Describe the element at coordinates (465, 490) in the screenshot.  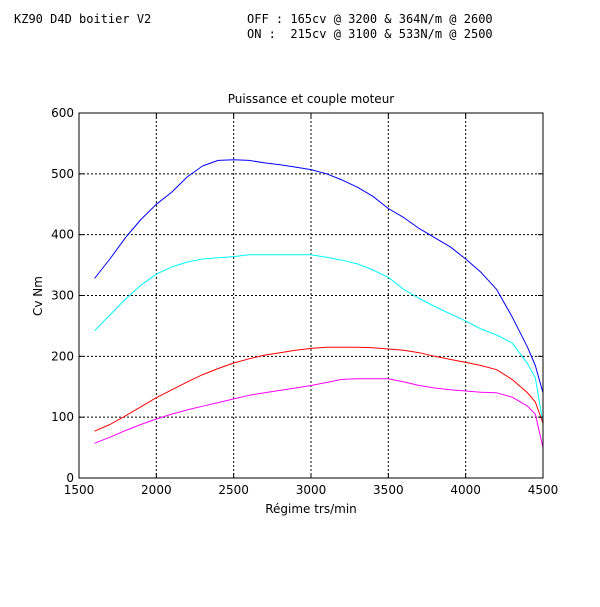
I see `x-tick-label-4000: 4000` at that location.